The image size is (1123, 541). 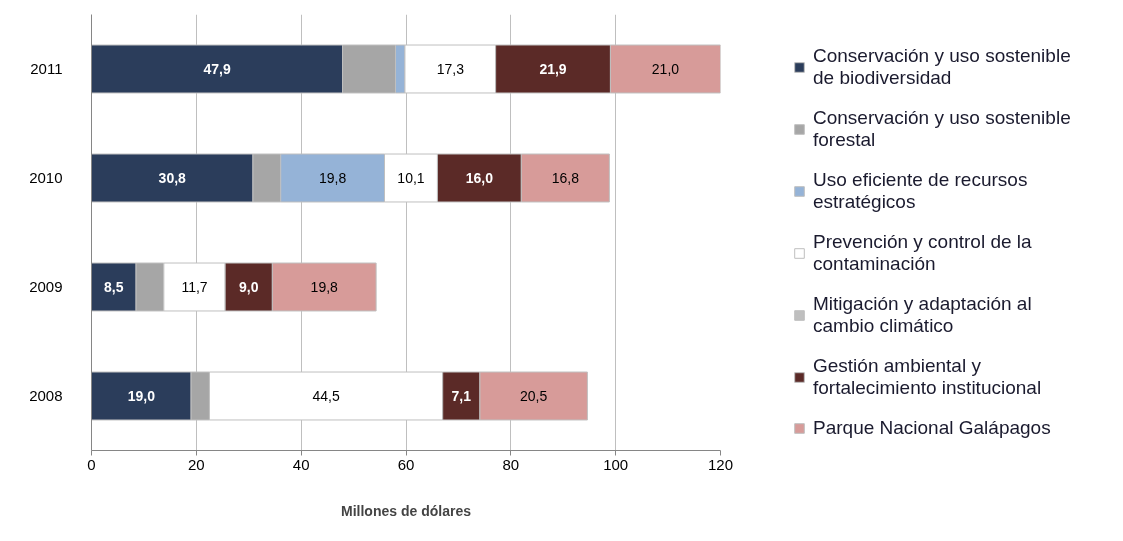 What do you see at coordinates (479, 178) in the screenshot?
I see `data-label: 16,0` at bounding box center [479, 178].